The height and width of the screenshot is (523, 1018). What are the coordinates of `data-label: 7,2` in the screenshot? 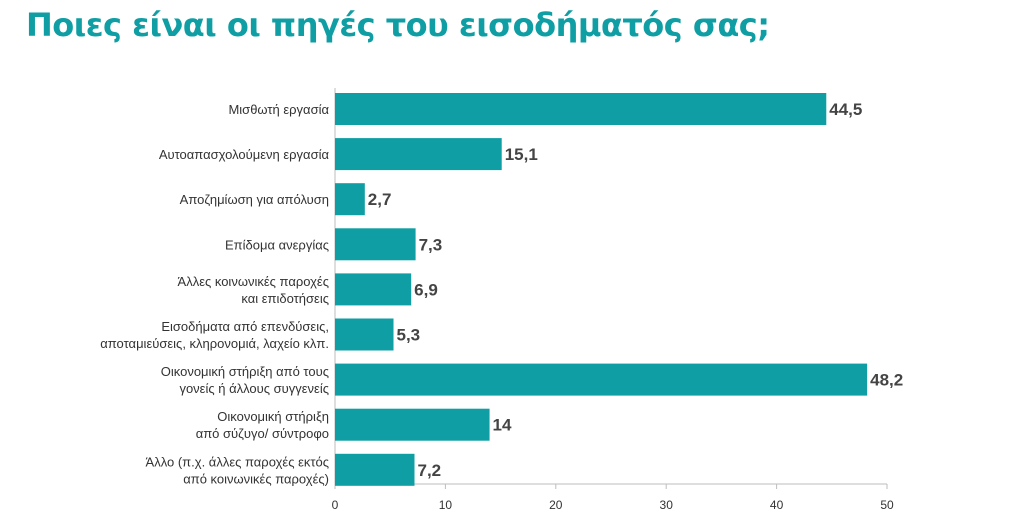 It's located at (429, 470).